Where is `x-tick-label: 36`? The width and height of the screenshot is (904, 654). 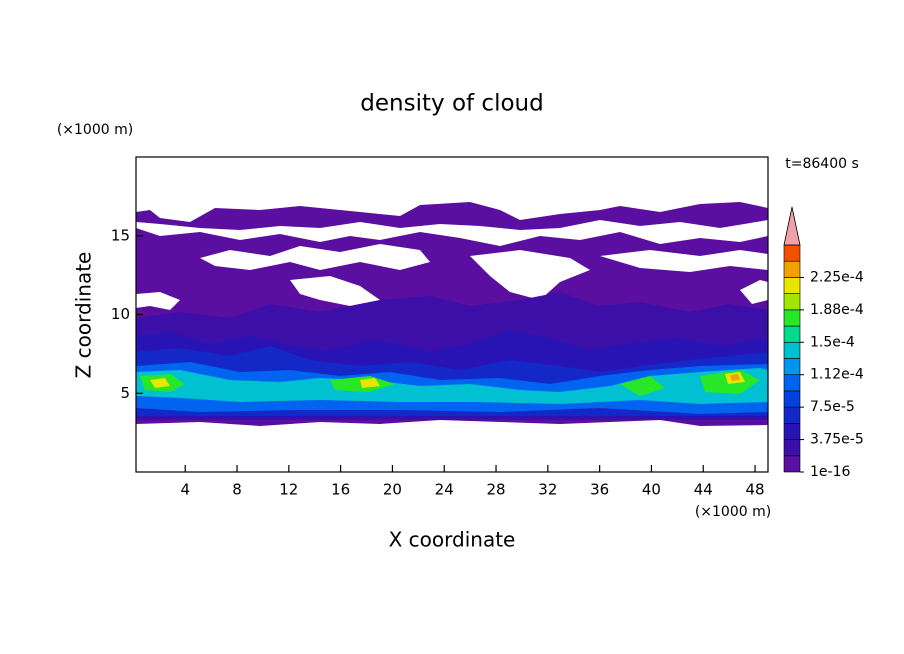 x-tick-label: 36 is located at coordinates (599, 490).